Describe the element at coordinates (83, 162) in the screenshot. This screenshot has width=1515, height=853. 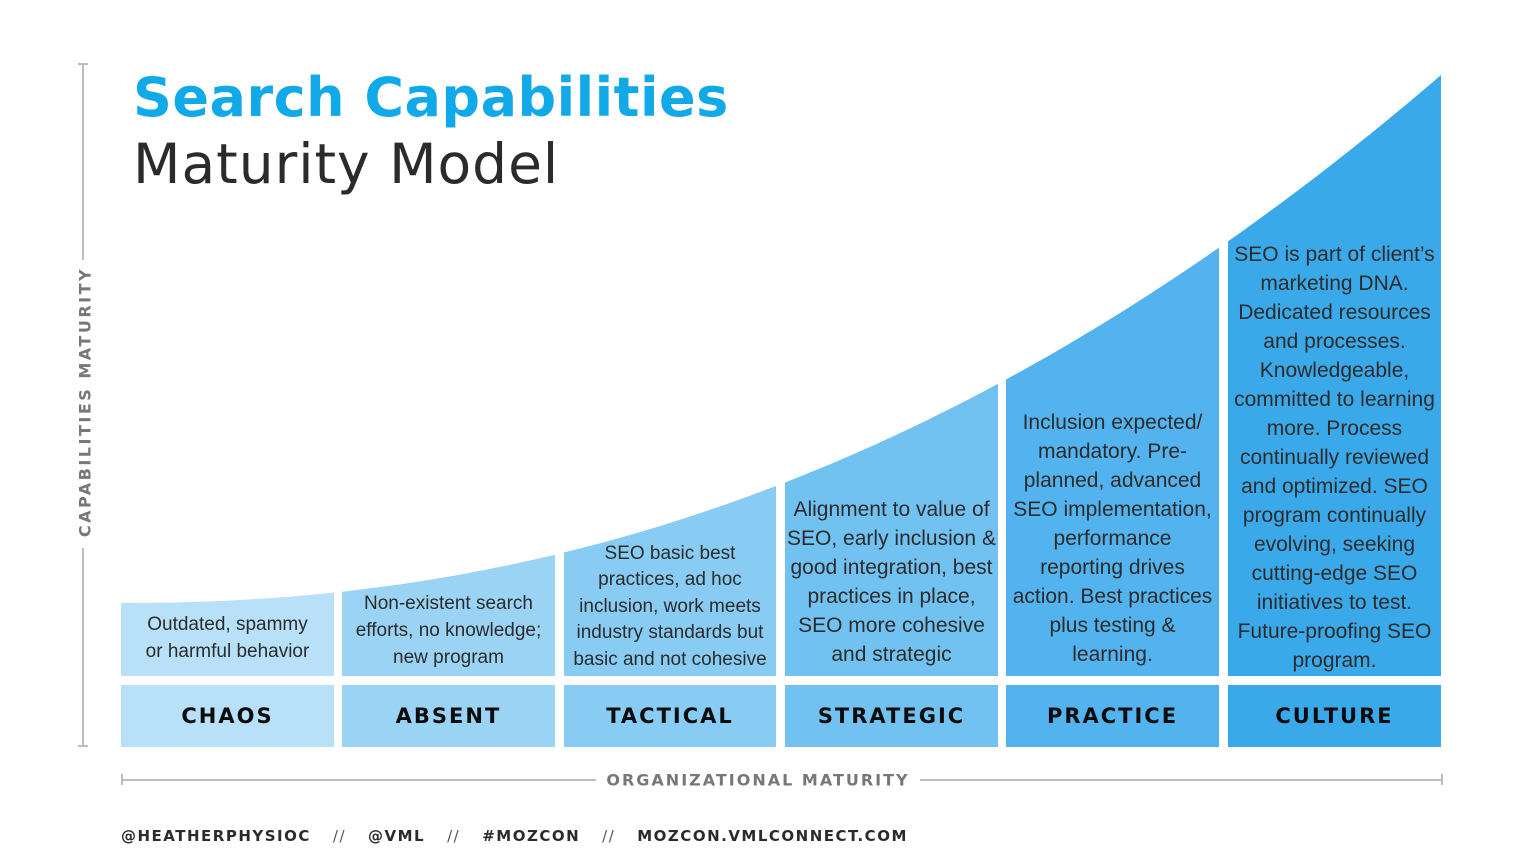
I see `y-axis-line-upper` at that location.